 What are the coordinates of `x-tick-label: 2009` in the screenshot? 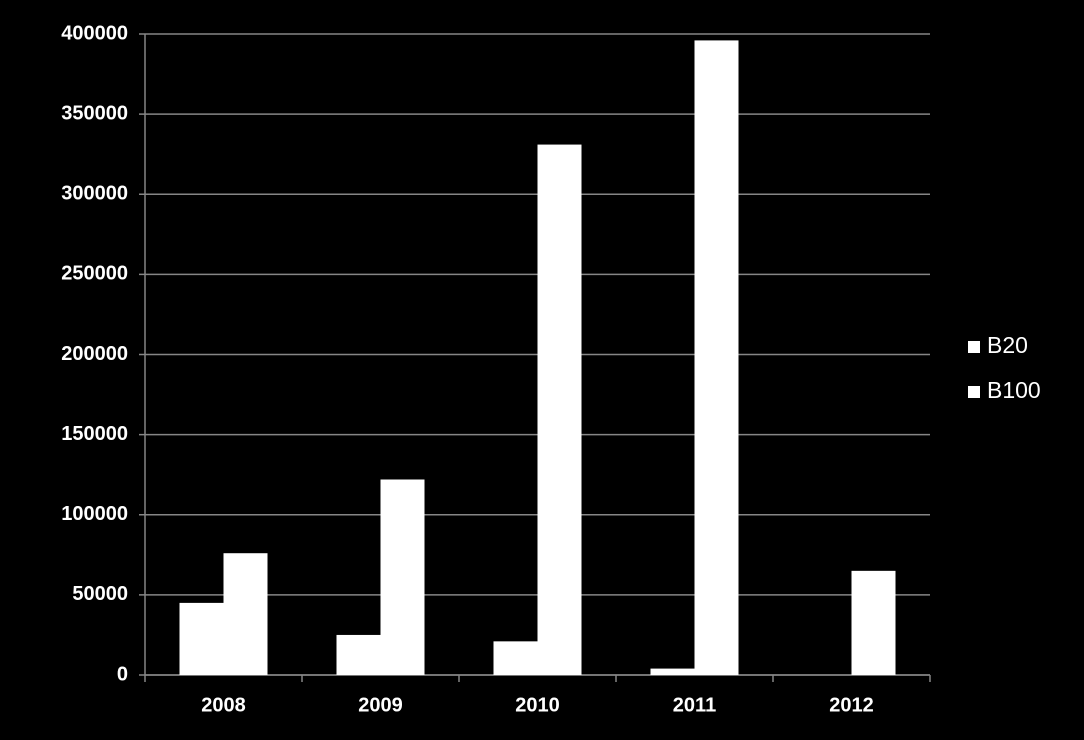 It's located at (380, 705).